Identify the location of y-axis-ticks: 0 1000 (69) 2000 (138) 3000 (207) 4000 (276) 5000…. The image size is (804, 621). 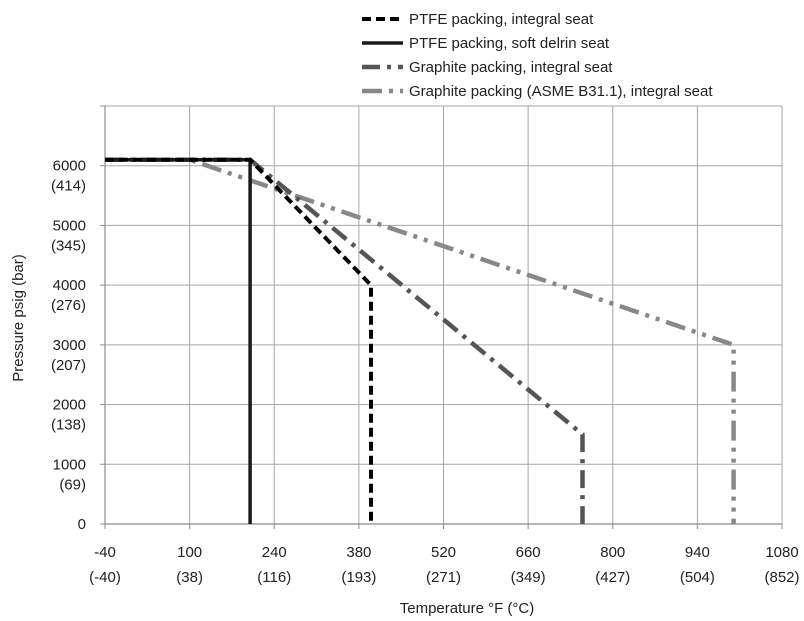
(78, 319).